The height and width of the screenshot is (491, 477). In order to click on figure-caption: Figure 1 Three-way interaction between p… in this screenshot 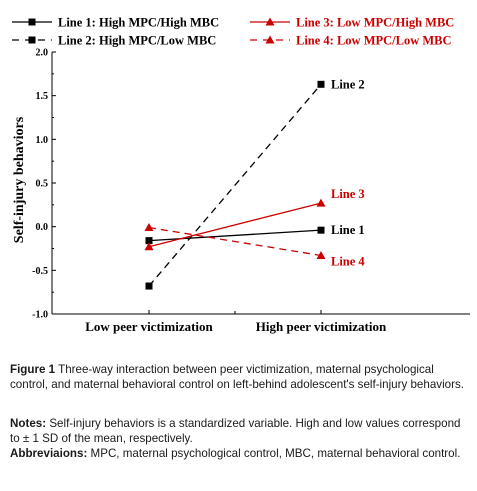, I will do `click(241, 377)`.